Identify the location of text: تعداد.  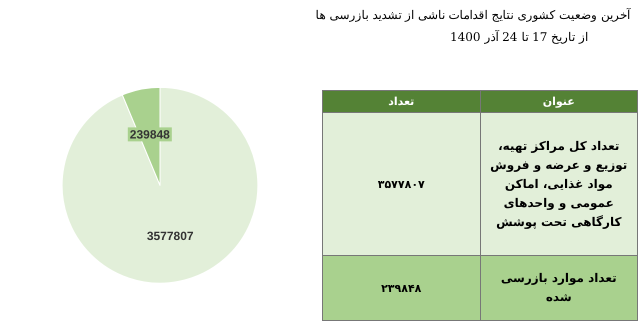
(401, 101).